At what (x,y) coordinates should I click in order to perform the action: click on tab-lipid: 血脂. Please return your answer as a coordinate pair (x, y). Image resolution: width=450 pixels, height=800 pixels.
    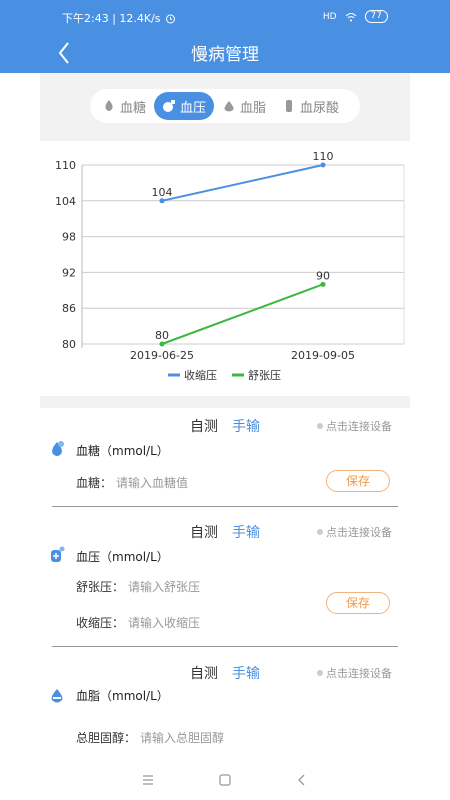
    Looking at the image, I should click on (244, 106).